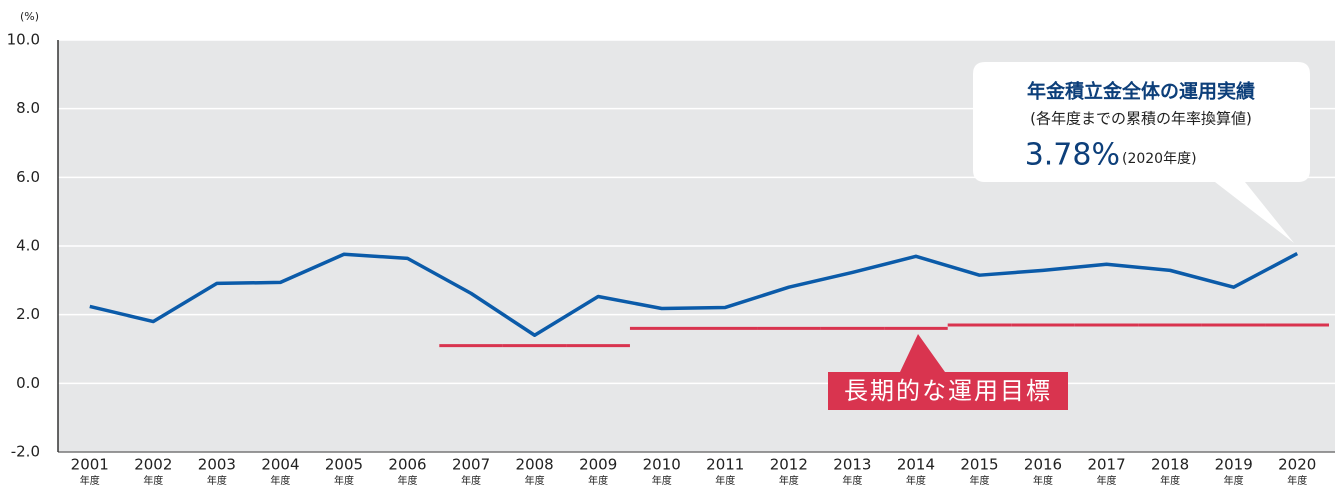 The image size is (1335, 488). I want to click on target-label: 長期的な運用目標, so click(948, 391).